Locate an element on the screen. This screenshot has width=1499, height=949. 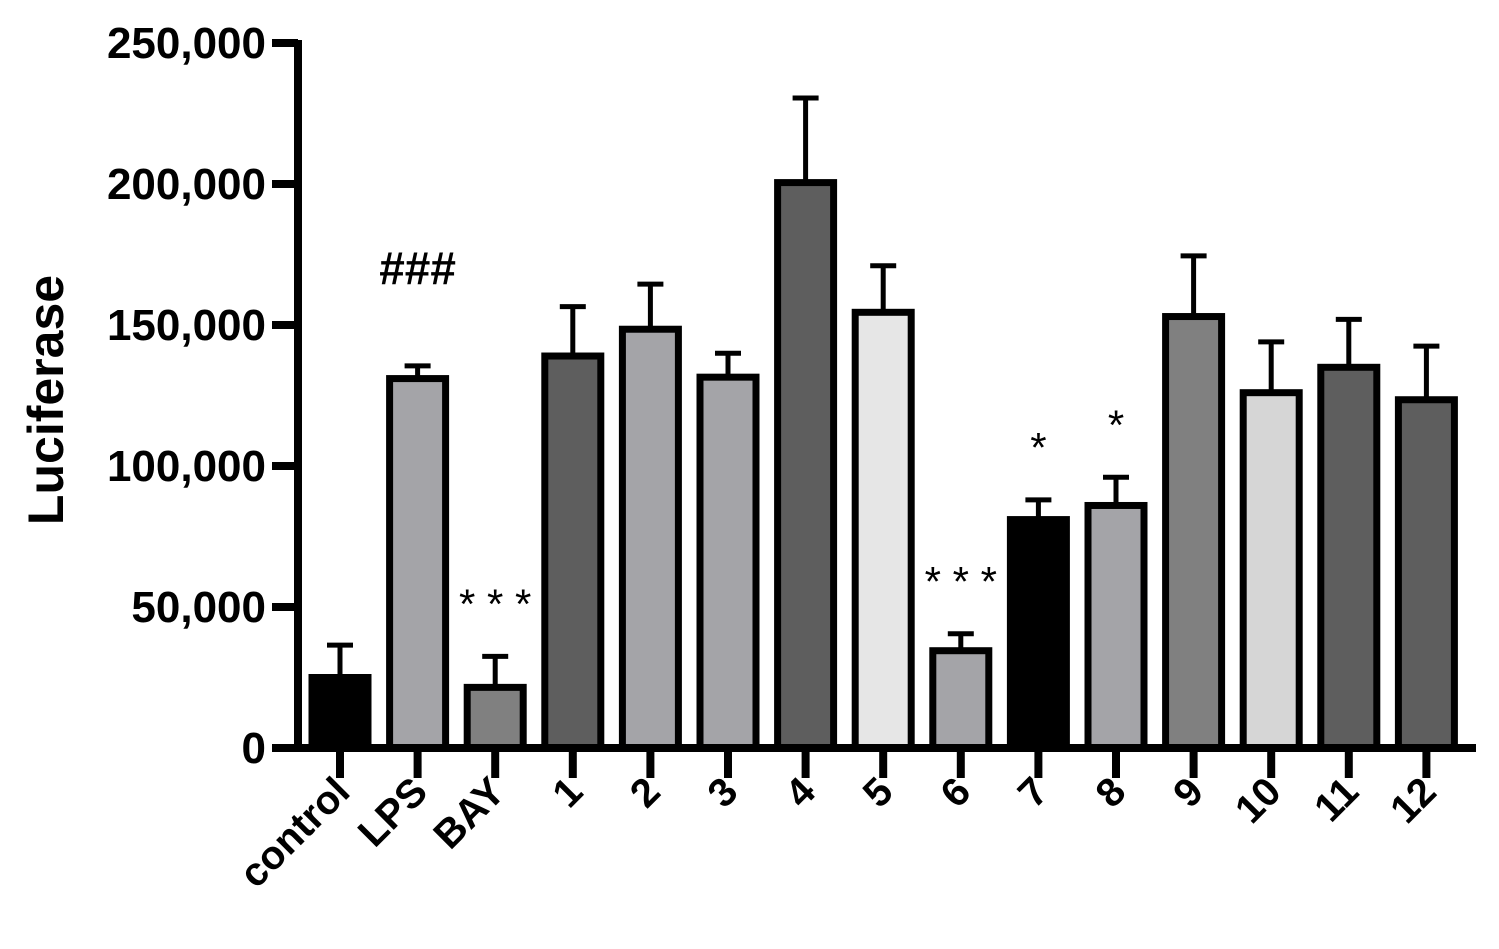
x-tick-label-10: 10 is located at coordinates (1258, 800).